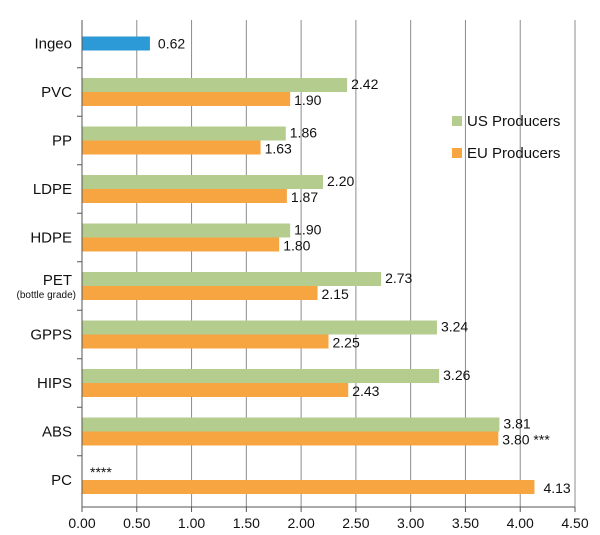 This screenshot has height=535, width=600. Describe the element at coordinates (526, 440) in the screenshot. I see `value-label: 3.80 ***` at that location.